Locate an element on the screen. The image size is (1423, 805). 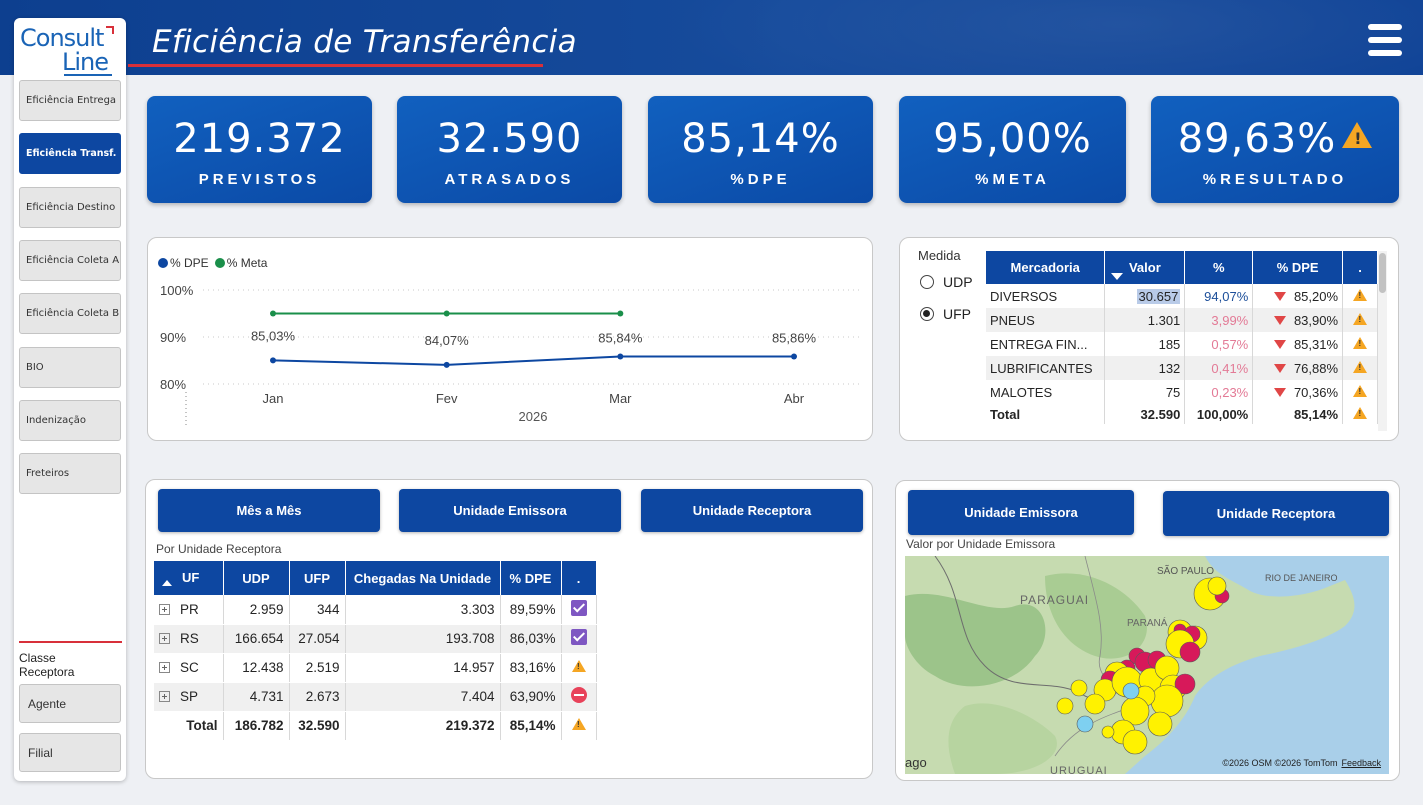
cell-total-valor: 32.590 is located at coordinates (1145, 414).